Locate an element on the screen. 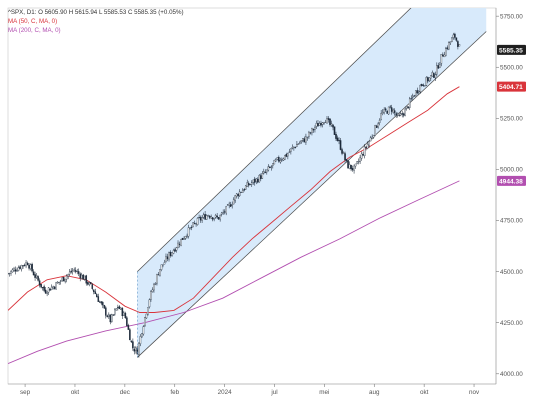 The width and height of the screenshot is (536, 410). y-tick-label: 5500.00 is located at coordinates (511, 67).